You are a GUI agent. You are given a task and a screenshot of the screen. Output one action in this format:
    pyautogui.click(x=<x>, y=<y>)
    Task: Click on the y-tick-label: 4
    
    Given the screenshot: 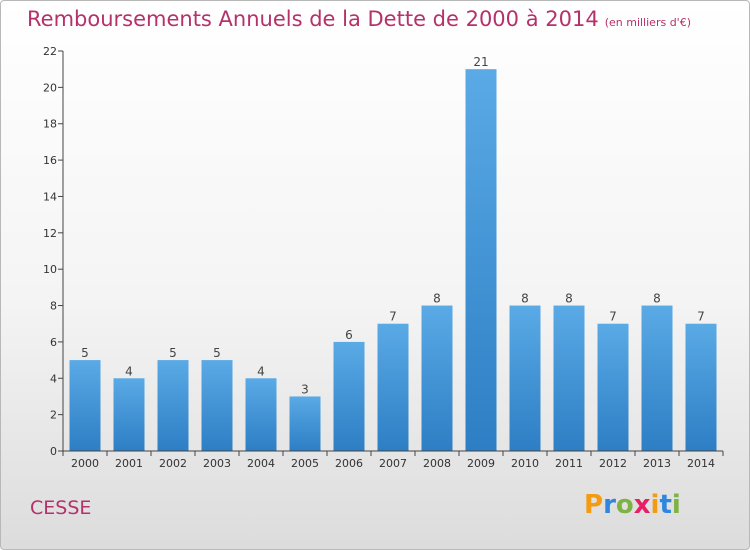 What is the action you would take?
    pyautogui.click(x=53, y=378)
    